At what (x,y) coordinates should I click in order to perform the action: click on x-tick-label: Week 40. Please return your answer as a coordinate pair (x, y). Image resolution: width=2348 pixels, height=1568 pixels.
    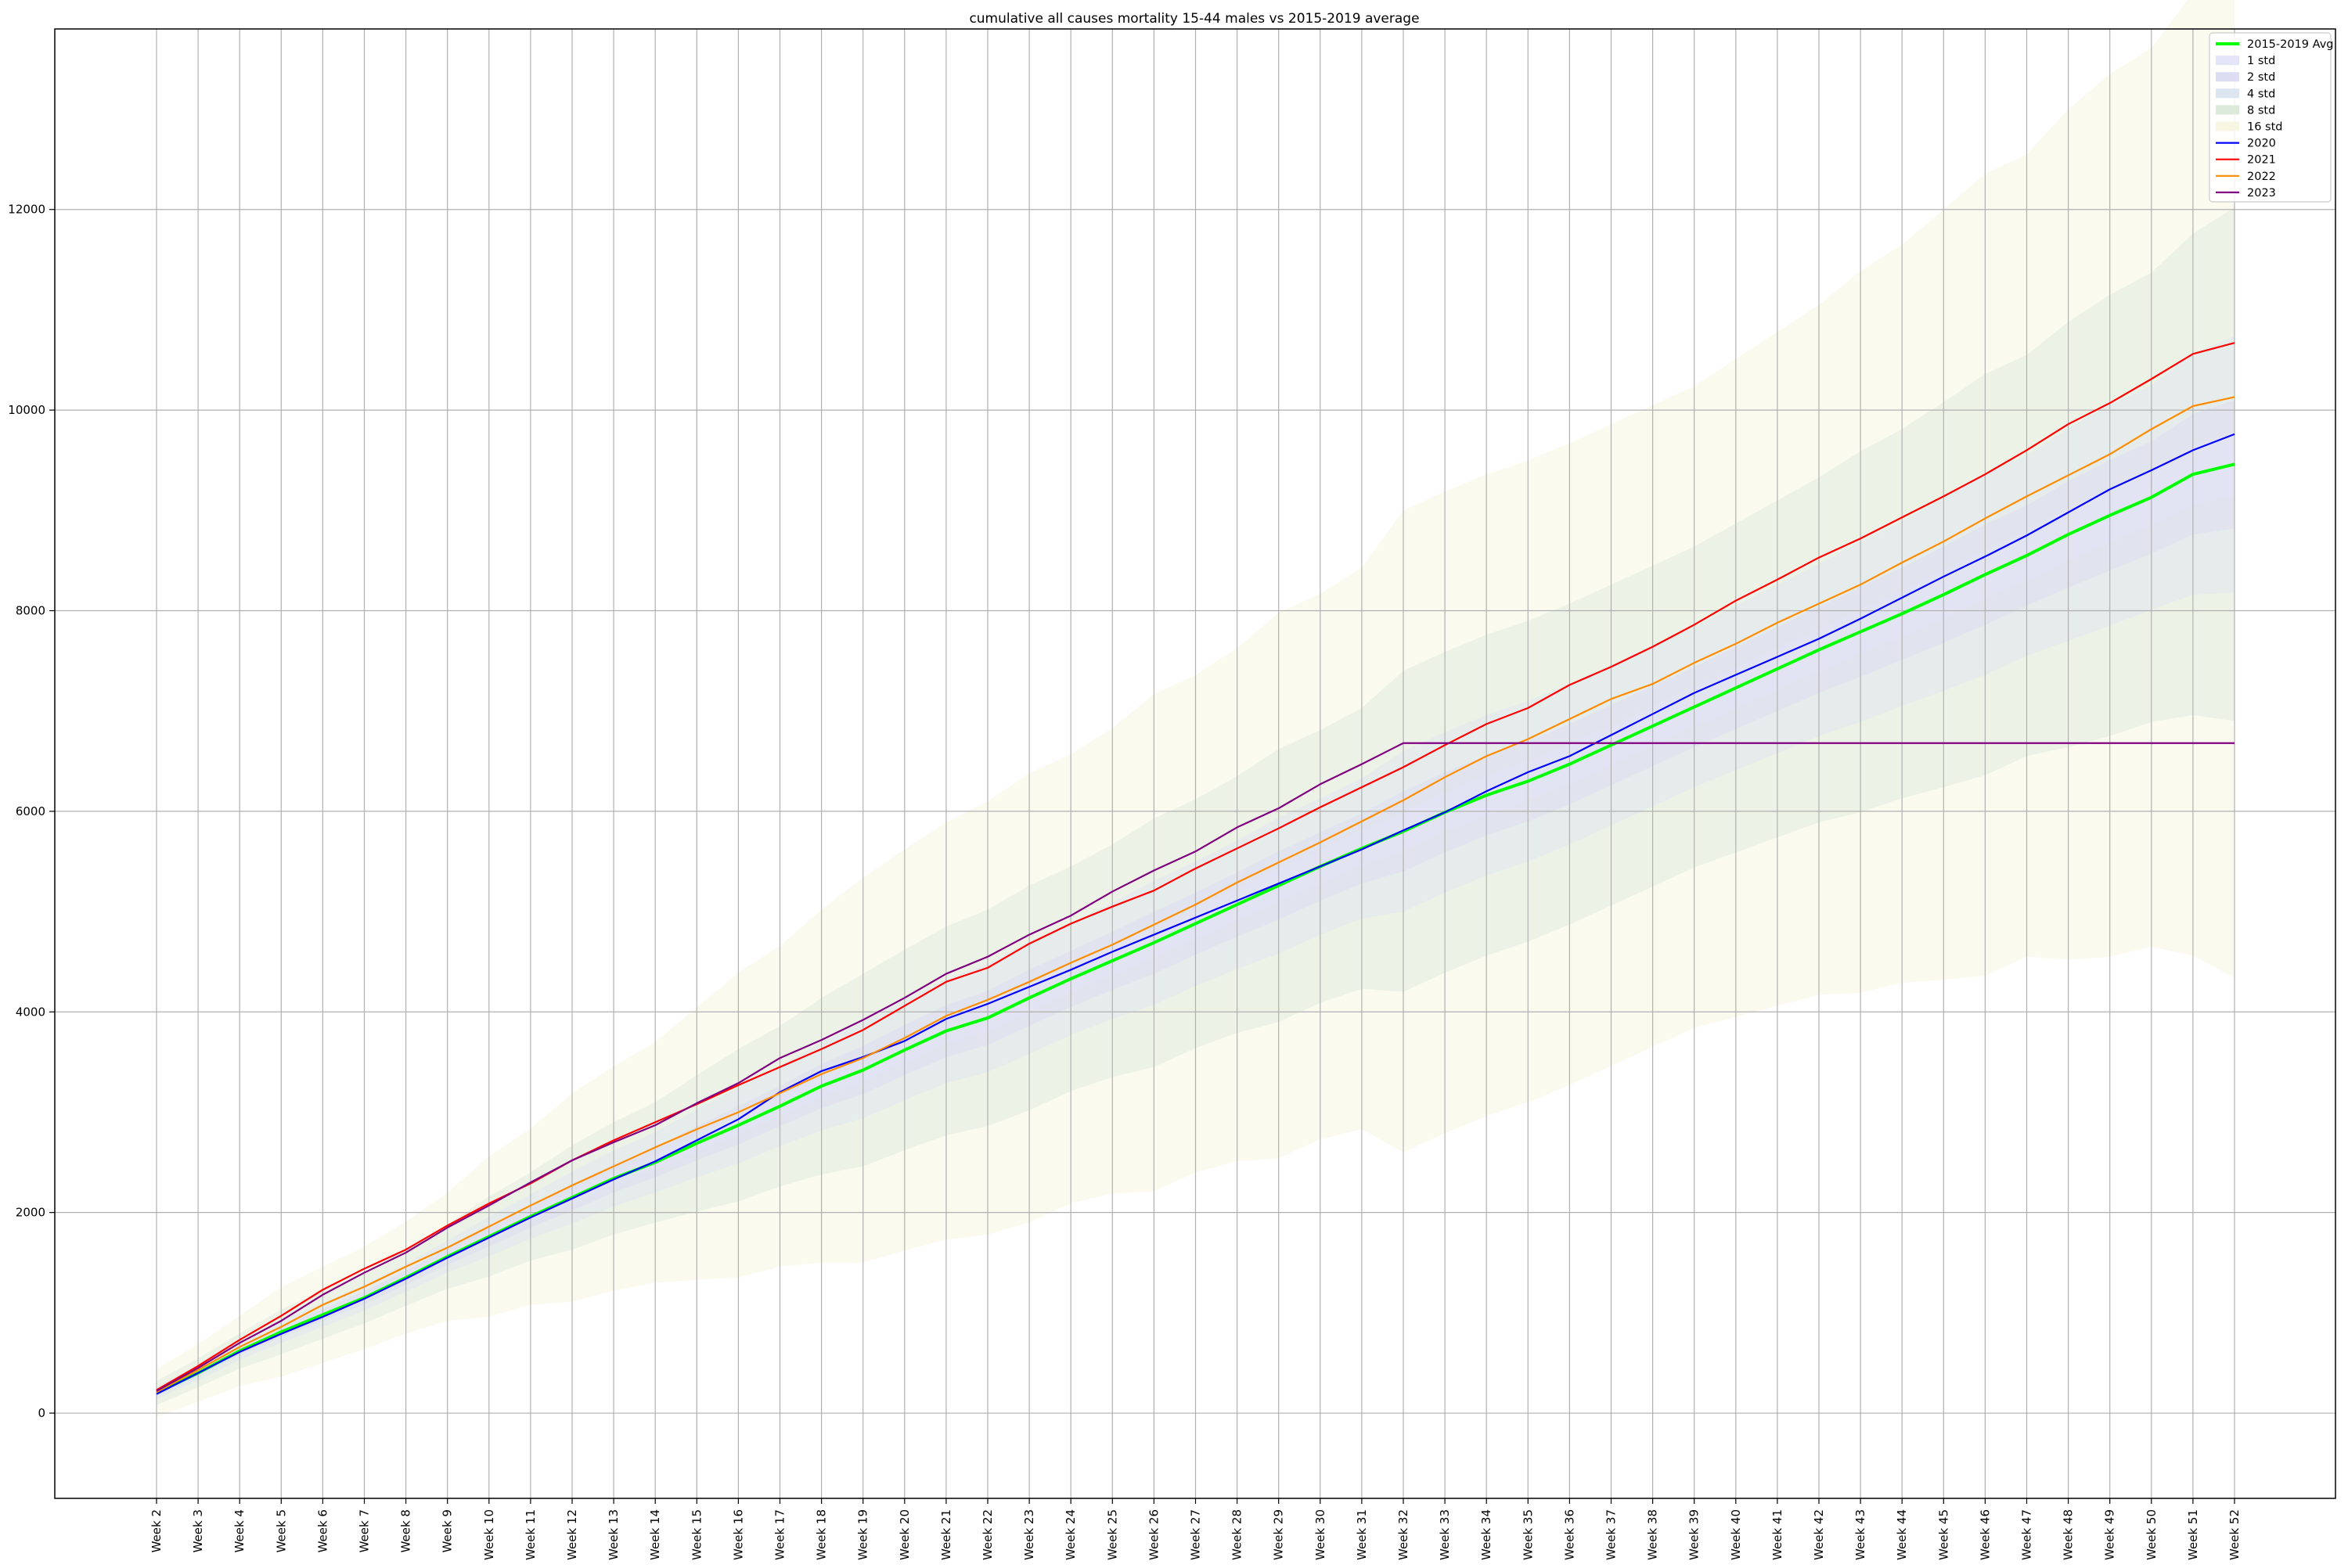
    Looking at the image, I should click on (1736, 1535).